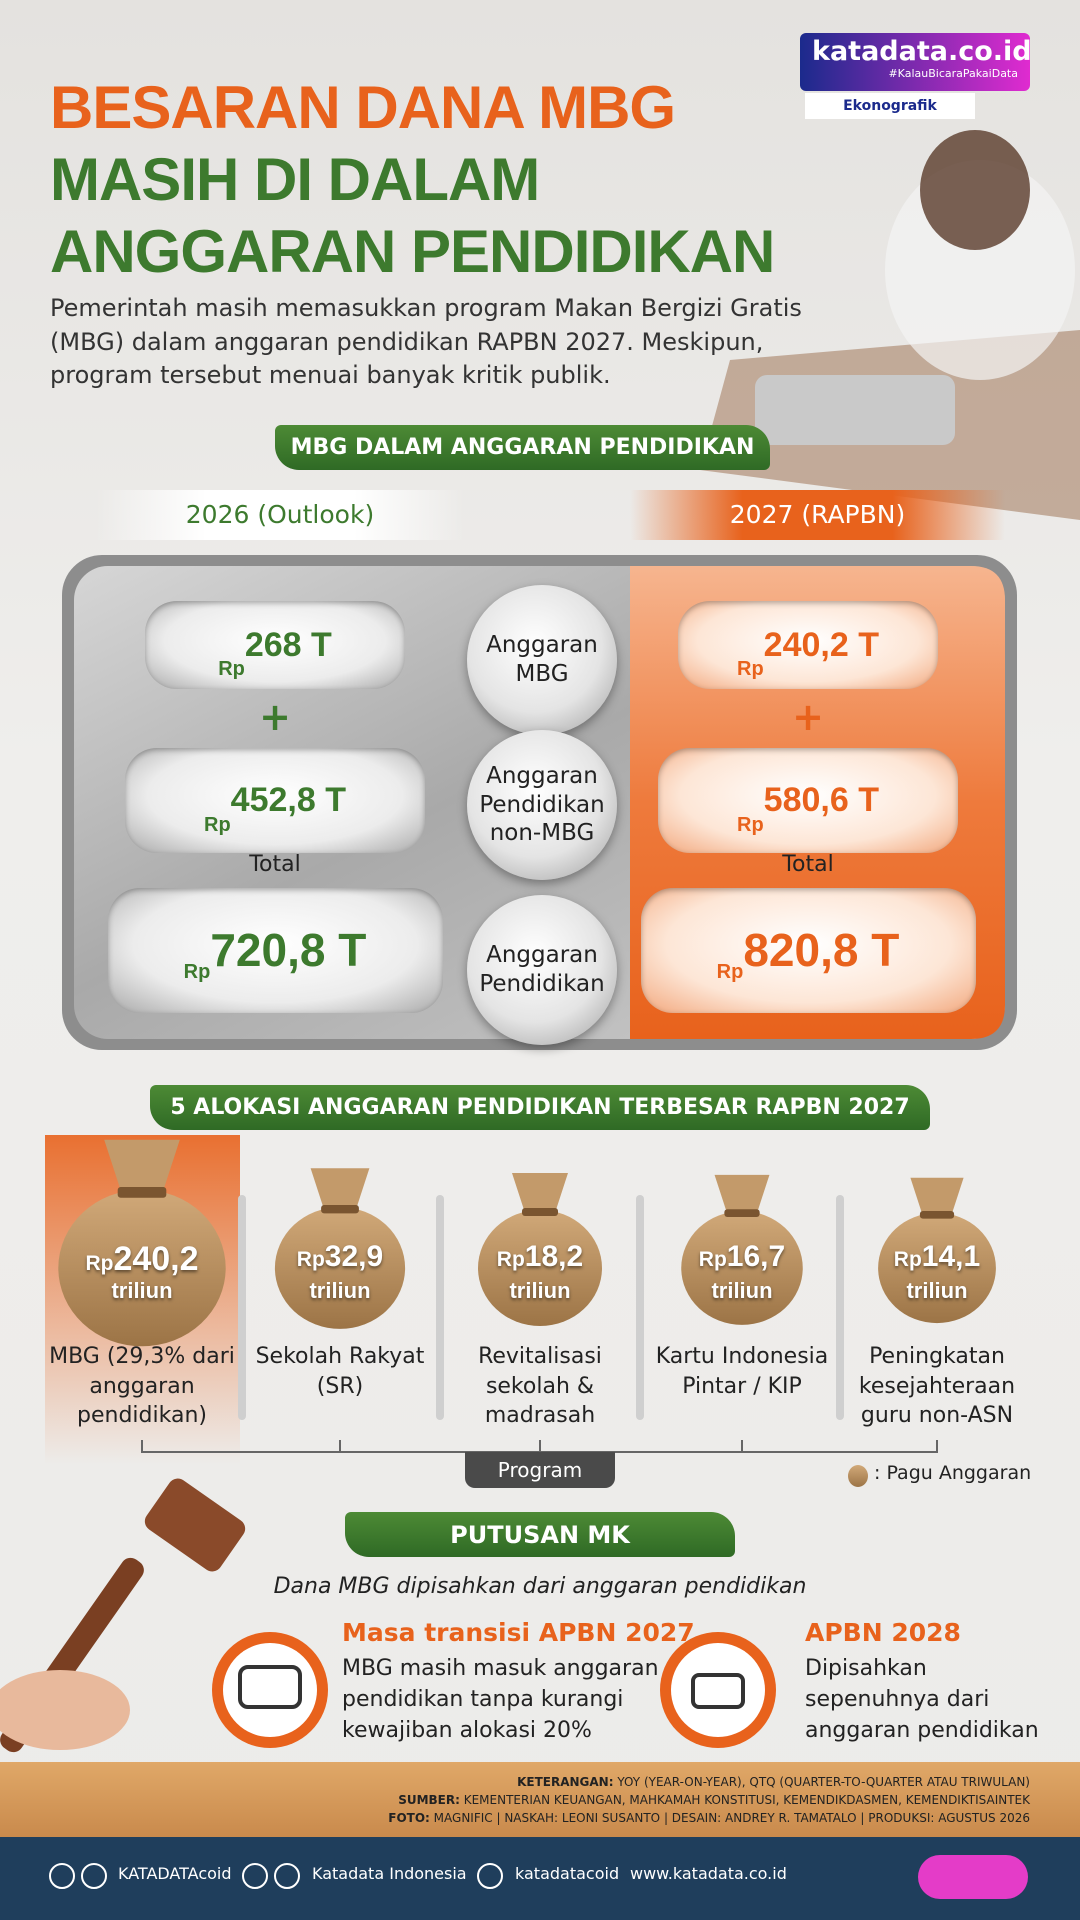 This screenshot has width=1080, height=1920. What do you see at coordinates (953, 73) in the screenshot?
I see `logo-tagline: #KalauBicaraPakaiData` at bounding box center [953, 73].